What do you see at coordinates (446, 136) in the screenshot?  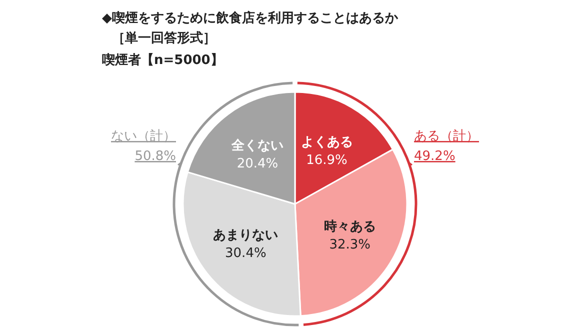 I see `text: ある（計）` at bounding box center [446, 136].